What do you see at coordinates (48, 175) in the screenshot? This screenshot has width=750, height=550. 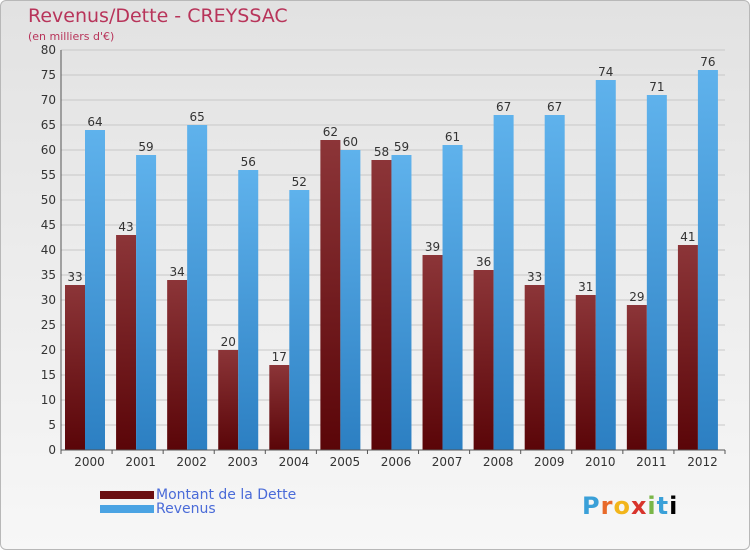 I see `y-tick-label: 55` at bounding box center [48, 175].